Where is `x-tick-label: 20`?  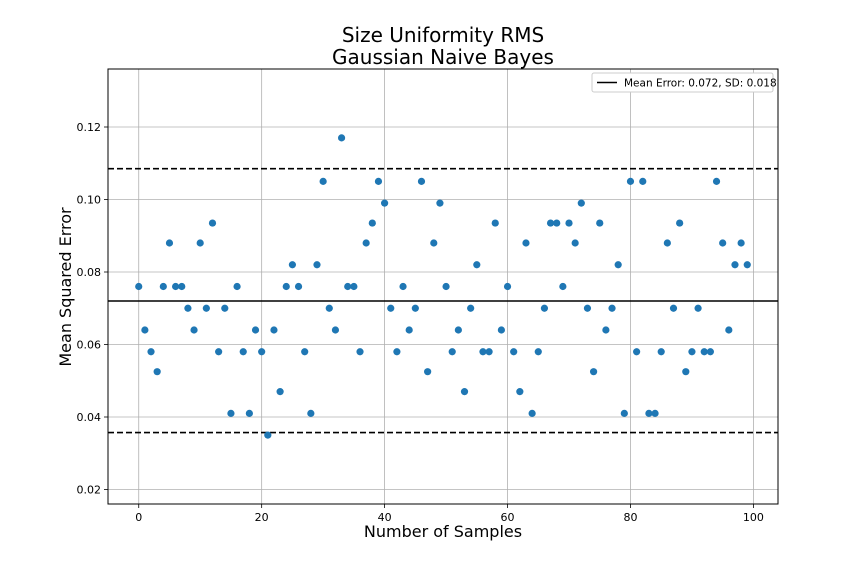
x-tick-label: 20 is located at coordinates (262, 517).